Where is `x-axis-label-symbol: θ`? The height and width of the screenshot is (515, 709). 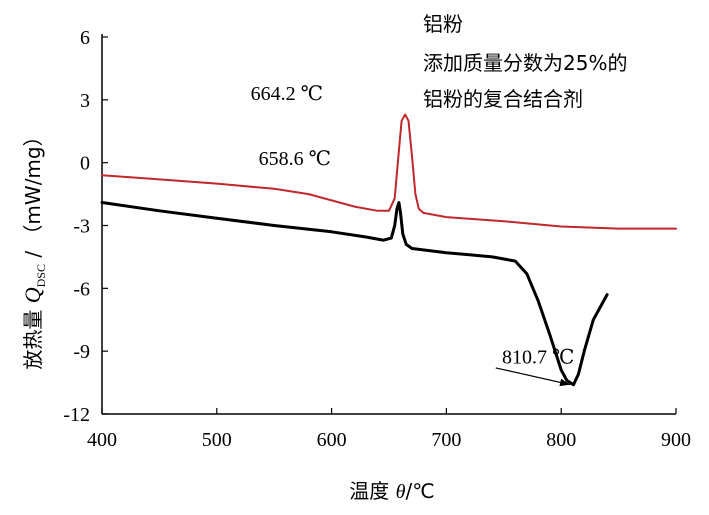 x-axis-label-symbol: θ is located at coordinates (401, 492).